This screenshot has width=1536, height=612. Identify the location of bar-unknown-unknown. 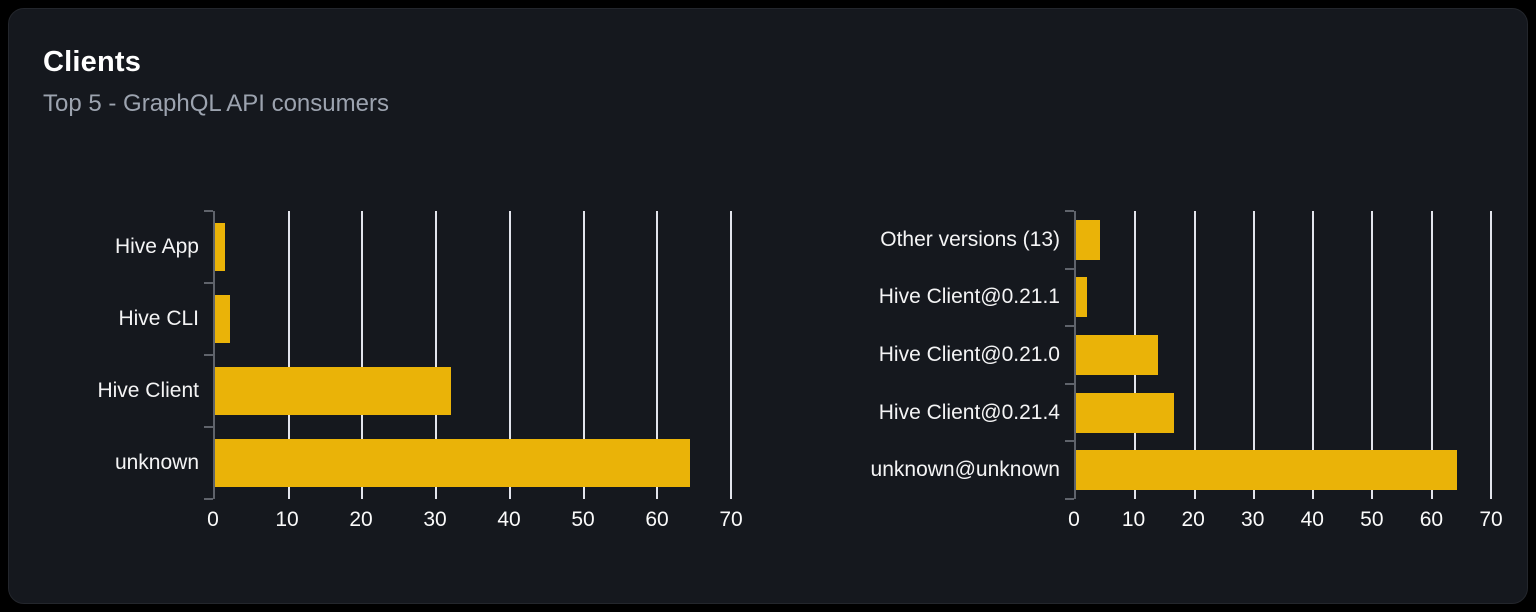
(1267, 470).